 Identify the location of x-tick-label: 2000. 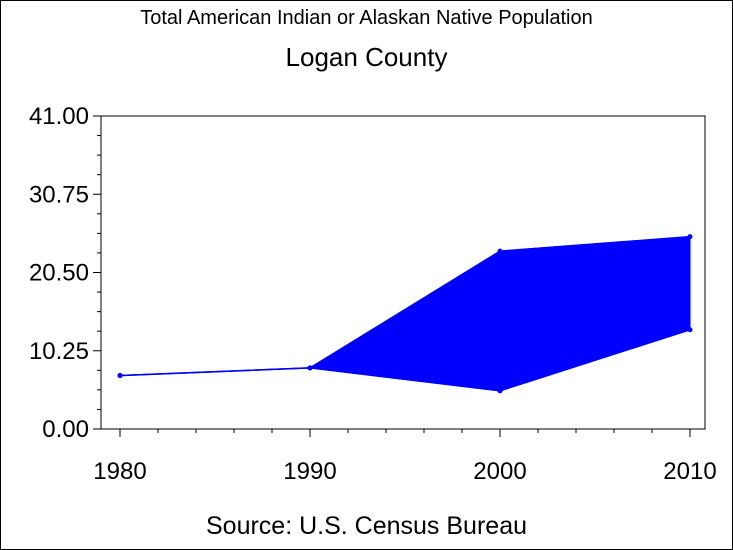
(499, 471).